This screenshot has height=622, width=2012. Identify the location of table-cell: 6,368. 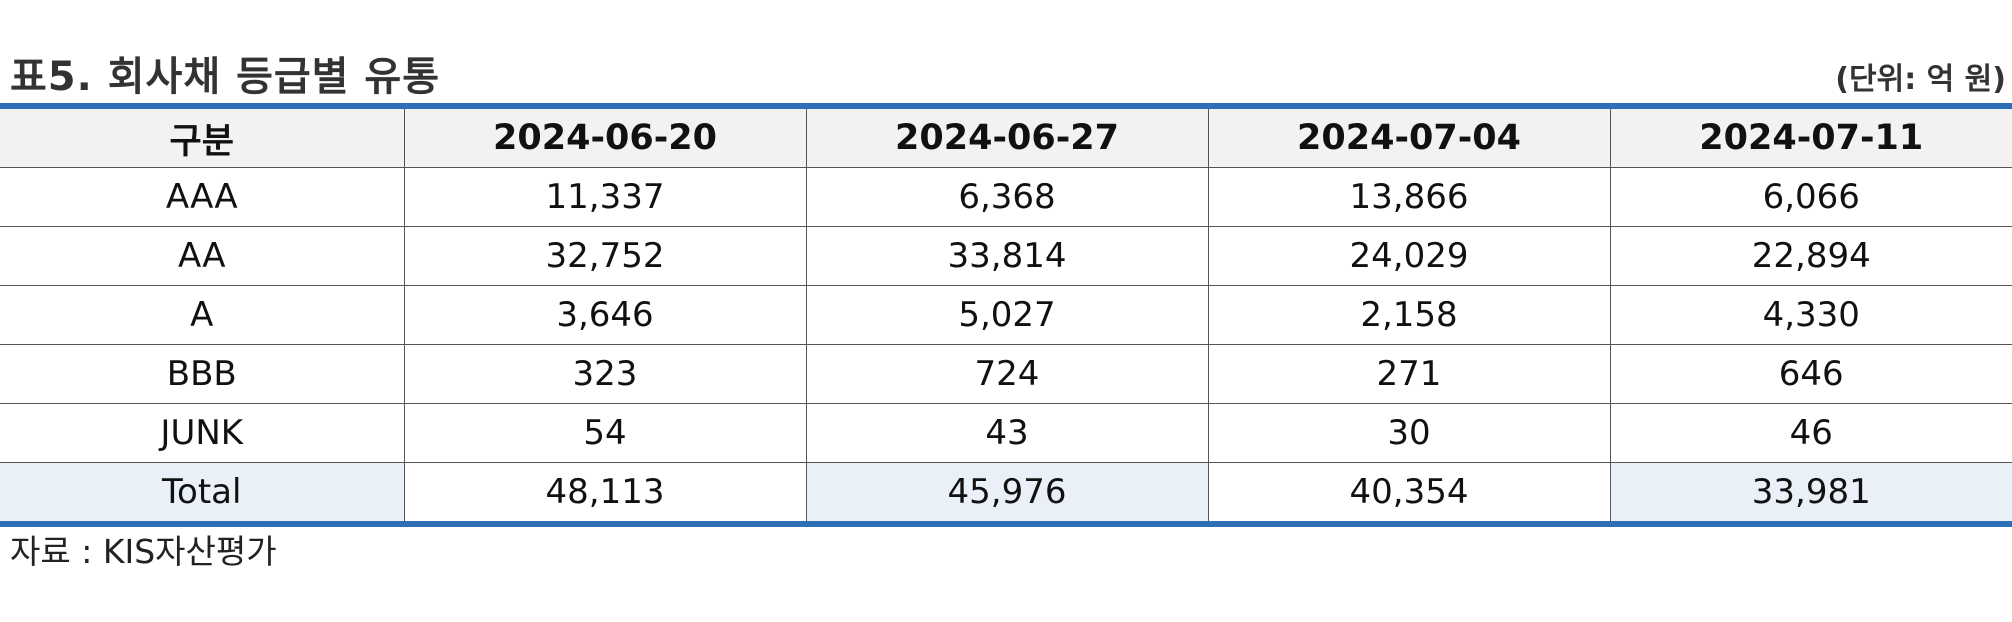
(1006, 197).